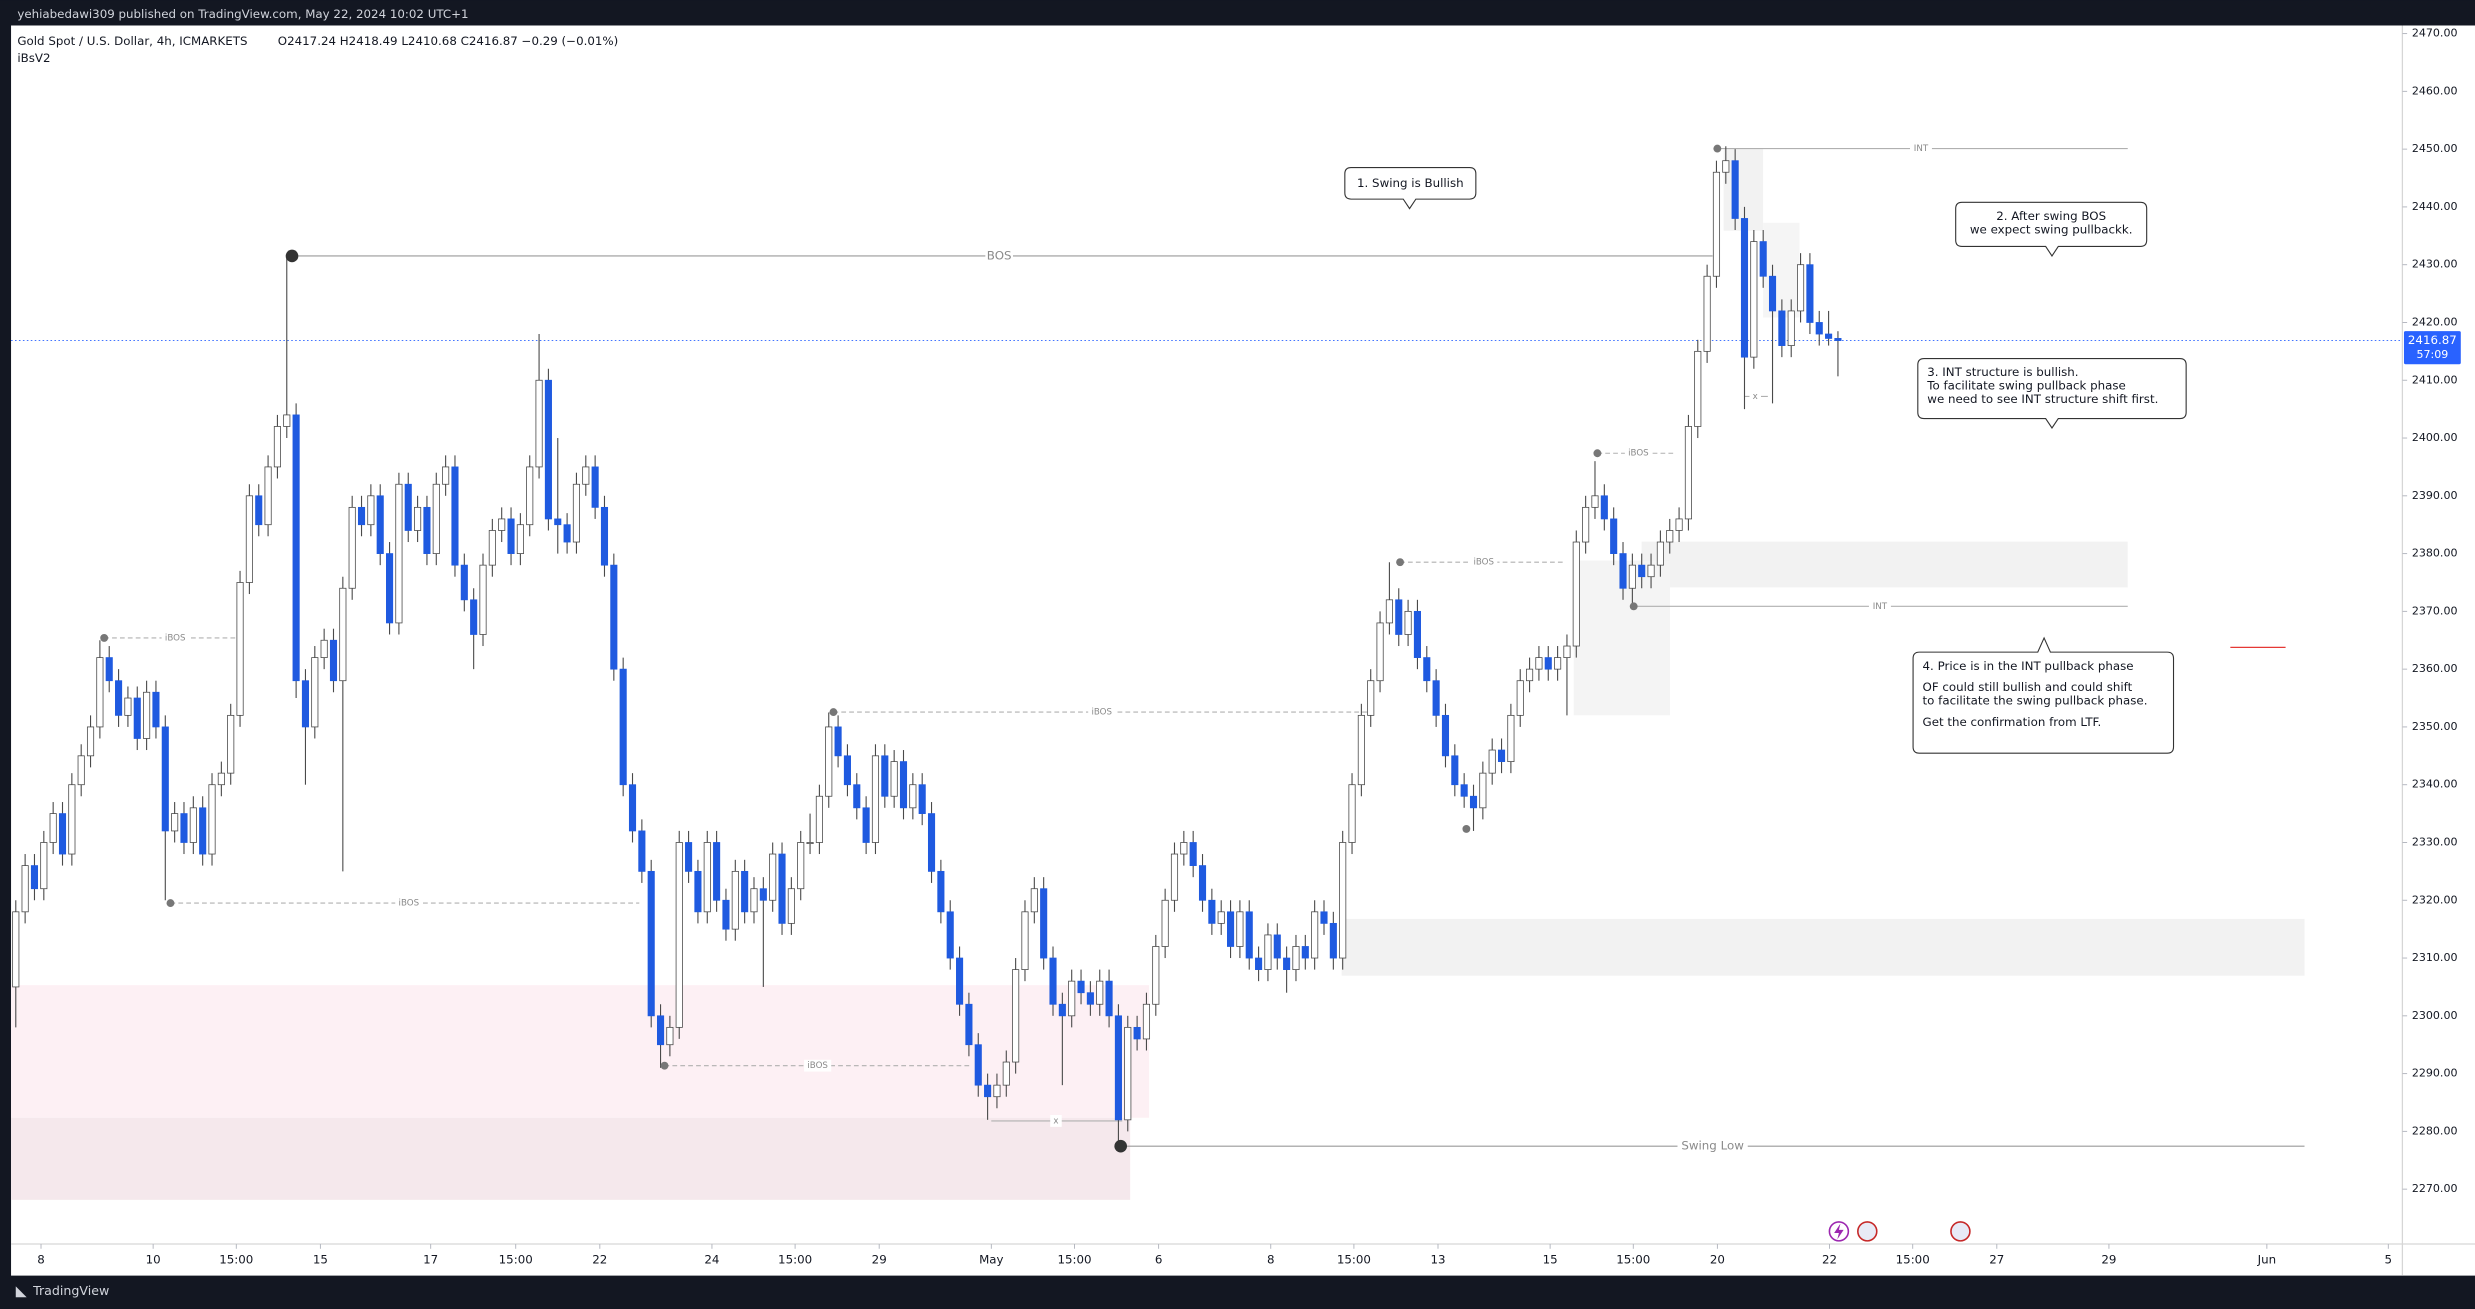 The height and width of the screenshot is (1309, 2475). What do you see at coordinates (1483, 563) in the screenshot?
I see `structure-label: iBOS` at bounding box center [1483, 563].